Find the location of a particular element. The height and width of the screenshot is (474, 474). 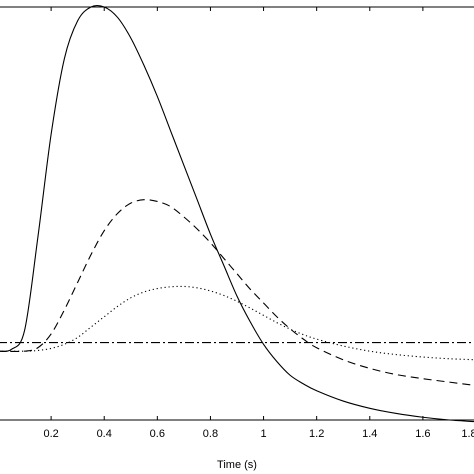

x-tick-label: 1.6 is located at coordinates (422, 434).